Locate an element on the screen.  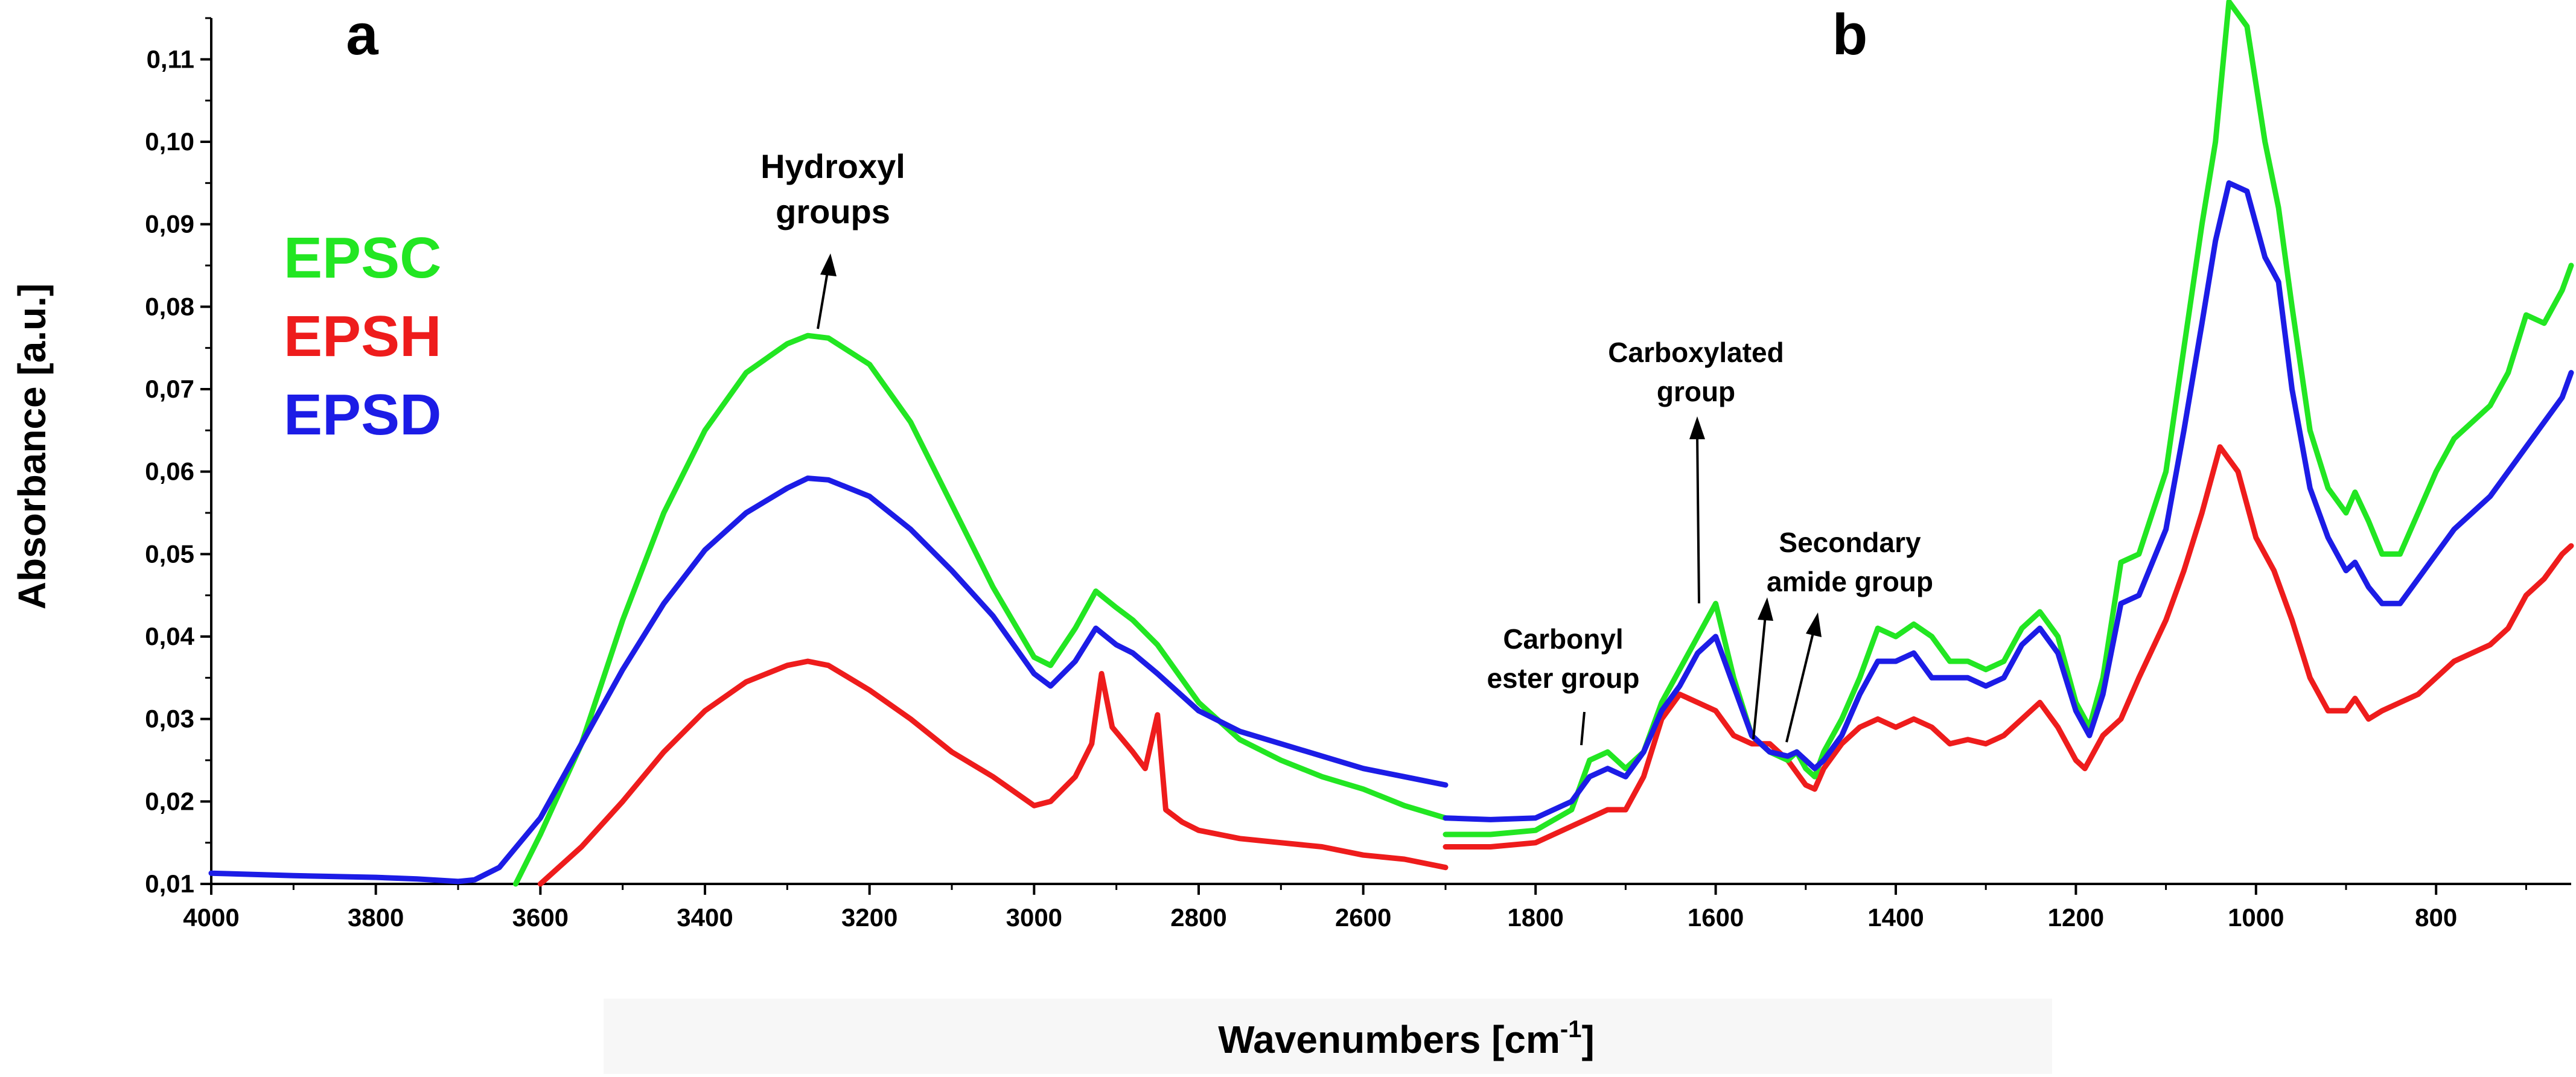
panel-a-x-tick-label: 3600 is located at coordinates (540, 917).